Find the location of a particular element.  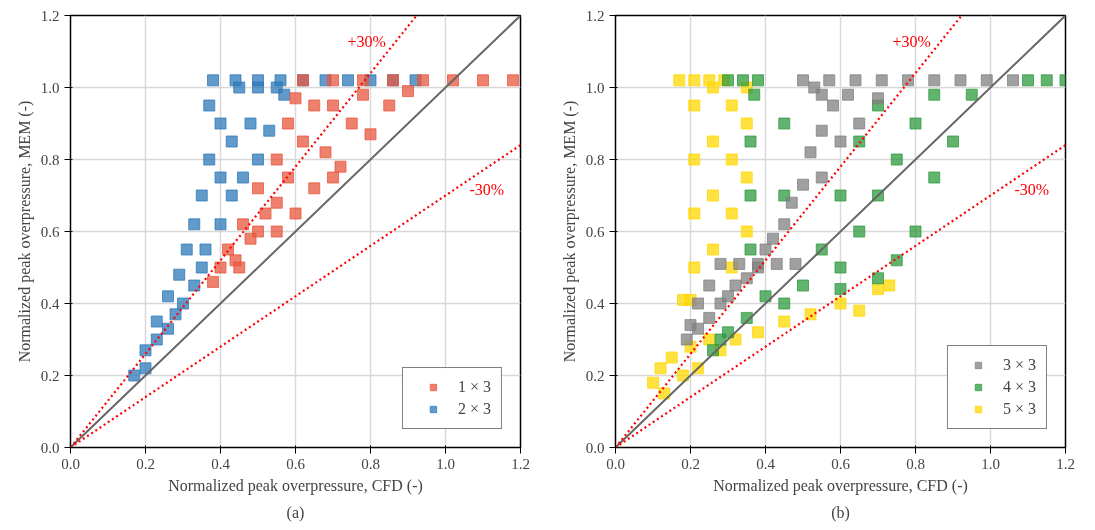

legend-label: 2 × 3 is located at coordinates (474, 409).